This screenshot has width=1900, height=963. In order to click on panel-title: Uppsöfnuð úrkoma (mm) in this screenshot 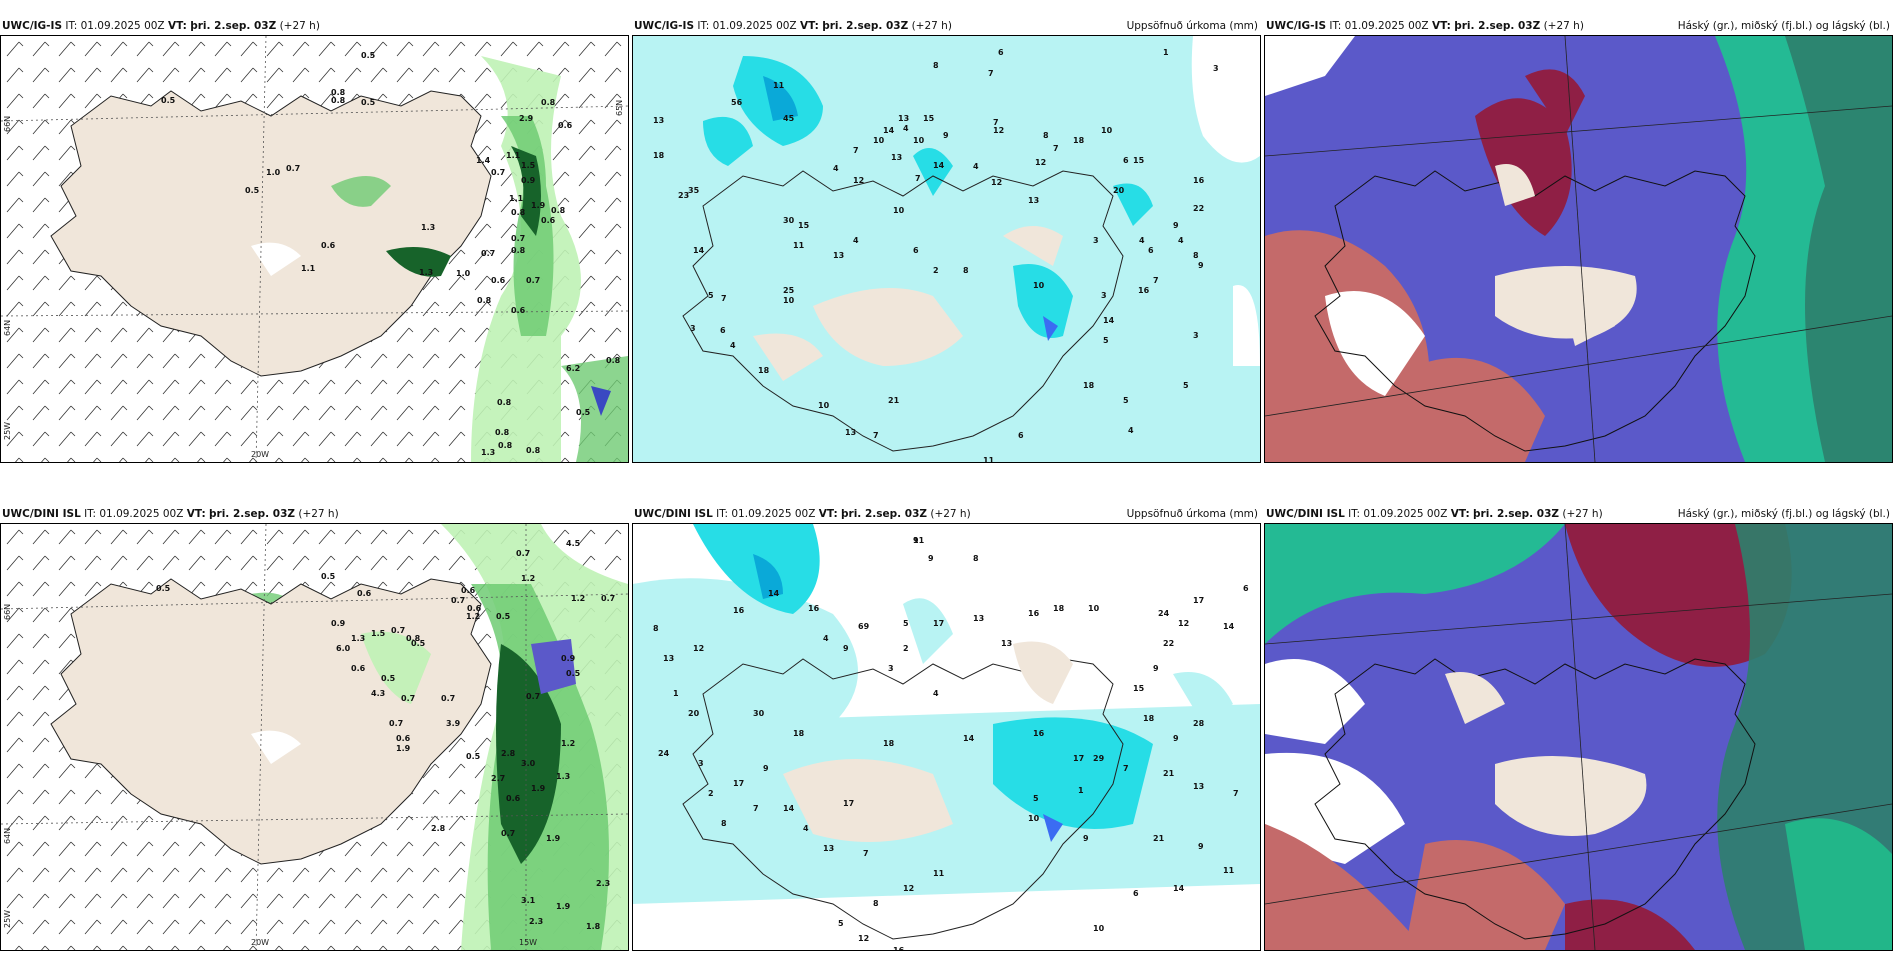, I will do `click(1192, 514)`.